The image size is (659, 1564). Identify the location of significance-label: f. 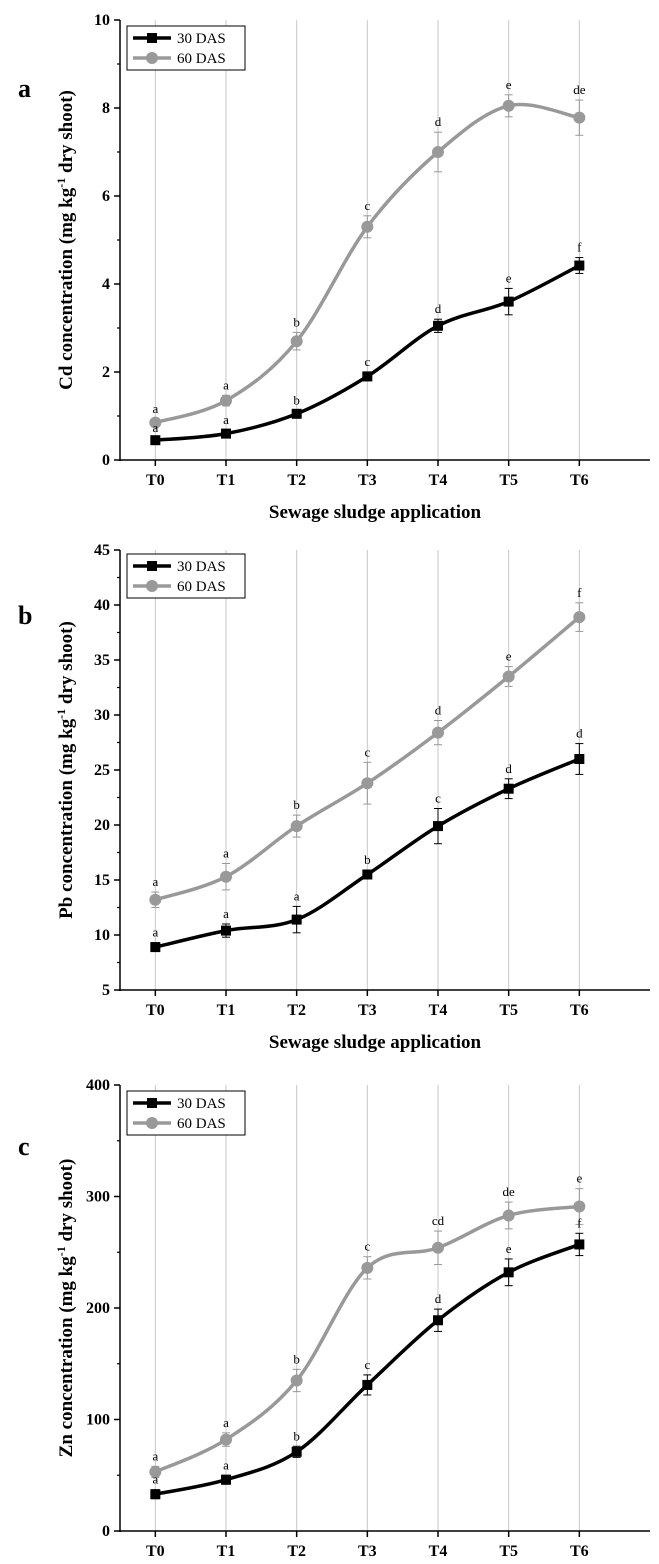
(579, 1222).